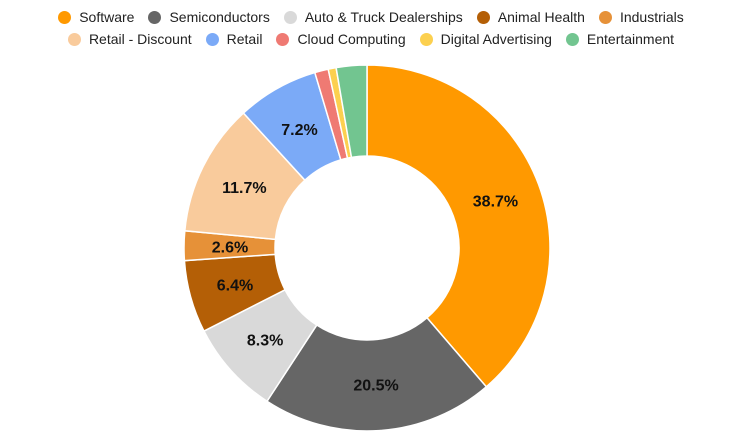 The width and height of the screenshot is (742, 440). I want to click on legend-swatch-animal-health, so click(483, 17).